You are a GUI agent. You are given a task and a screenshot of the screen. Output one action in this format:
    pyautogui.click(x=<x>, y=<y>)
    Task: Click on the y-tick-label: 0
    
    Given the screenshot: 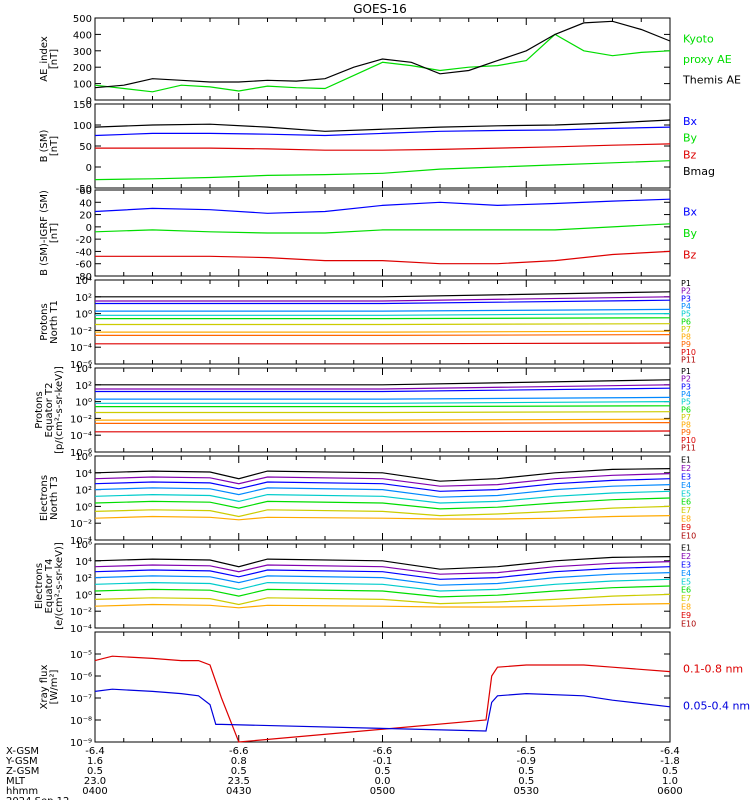 What is the action you would take?
    pyautogui.click(x=89, y=168)
    